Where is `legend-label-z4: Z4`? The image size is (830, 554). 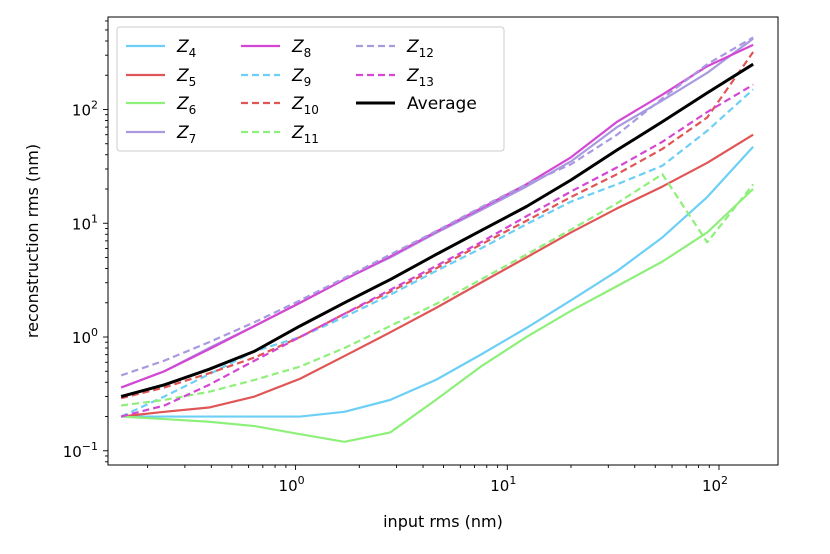 legend-label-z4: Z4 is located at coordinates (186, 48).